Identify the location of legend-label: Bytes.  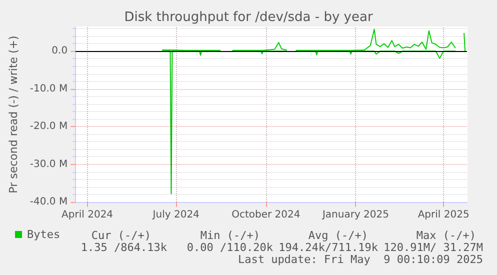
(43, 234).